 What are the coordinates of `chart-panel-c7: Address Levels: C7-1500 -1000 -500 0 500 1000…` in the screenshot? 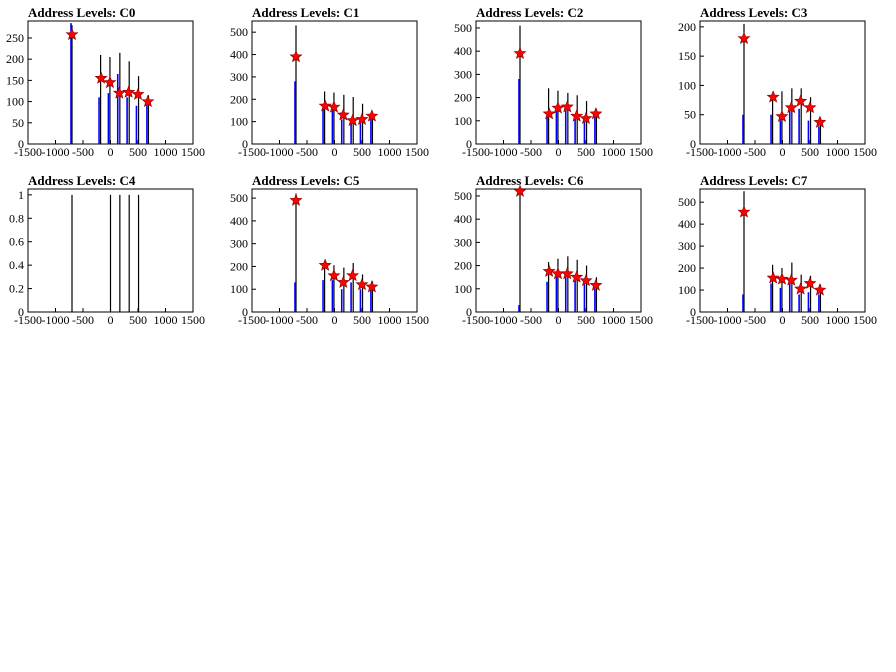 It's located at (777, 250).